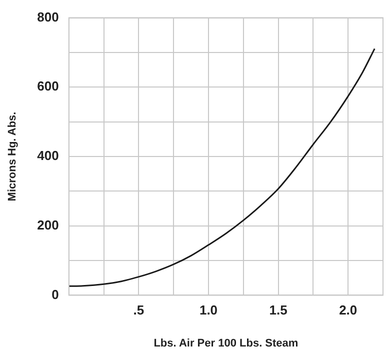 This screenshot has width=391, height=358. Describe the element at coordinates (348, 310) in the screenshot. I see `x-tick-label: 2.0` at that location.